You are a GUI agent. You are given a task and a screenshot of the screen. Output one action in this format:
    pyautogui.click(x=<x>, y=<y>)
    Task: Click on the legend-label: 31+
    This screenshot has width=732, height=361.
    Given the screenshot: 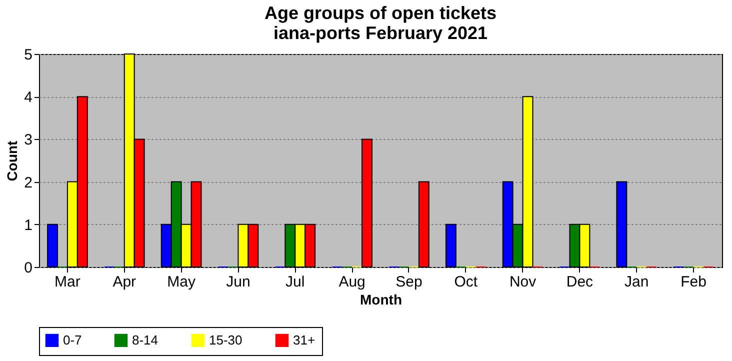 What is the action you would take?
    pyautogui.click(x=304, y=340)
    